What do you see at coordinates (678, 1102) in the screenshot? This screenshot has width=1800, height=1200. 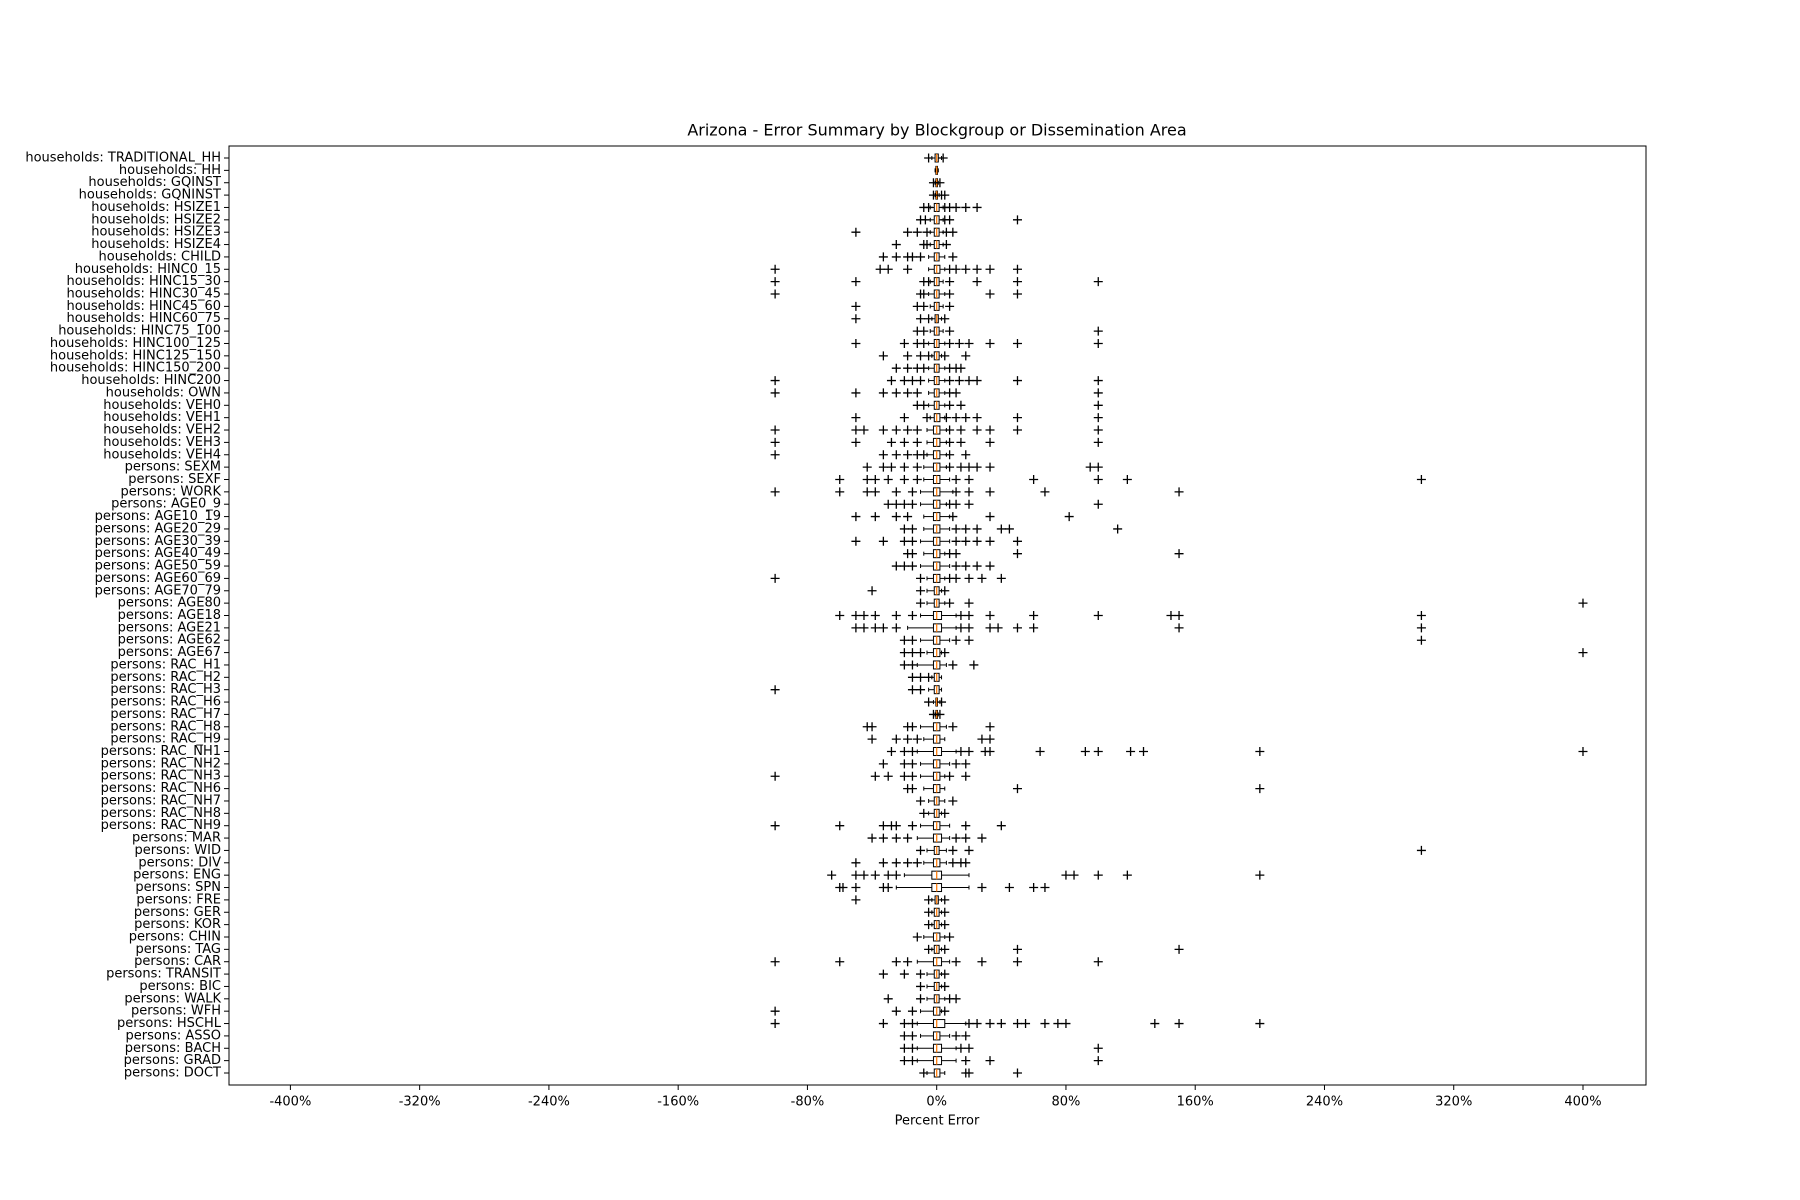 I see `x-tick-label: -160%` at bounding box center [678, 1102].